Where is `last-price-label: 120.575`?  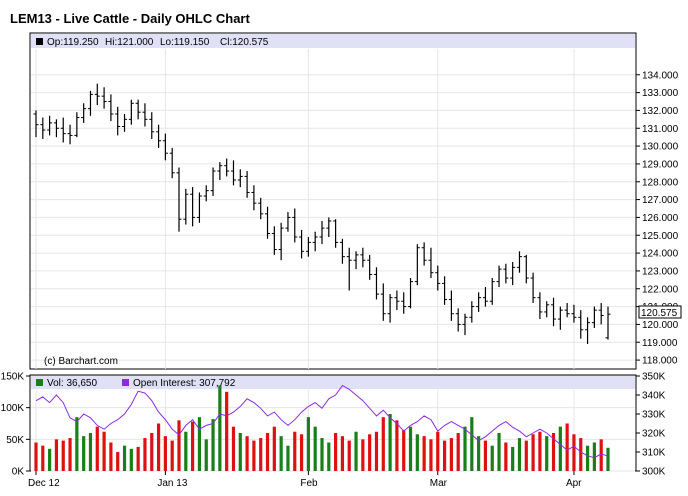 last-price-label: 120.575 is located at coordinates (659, 313).